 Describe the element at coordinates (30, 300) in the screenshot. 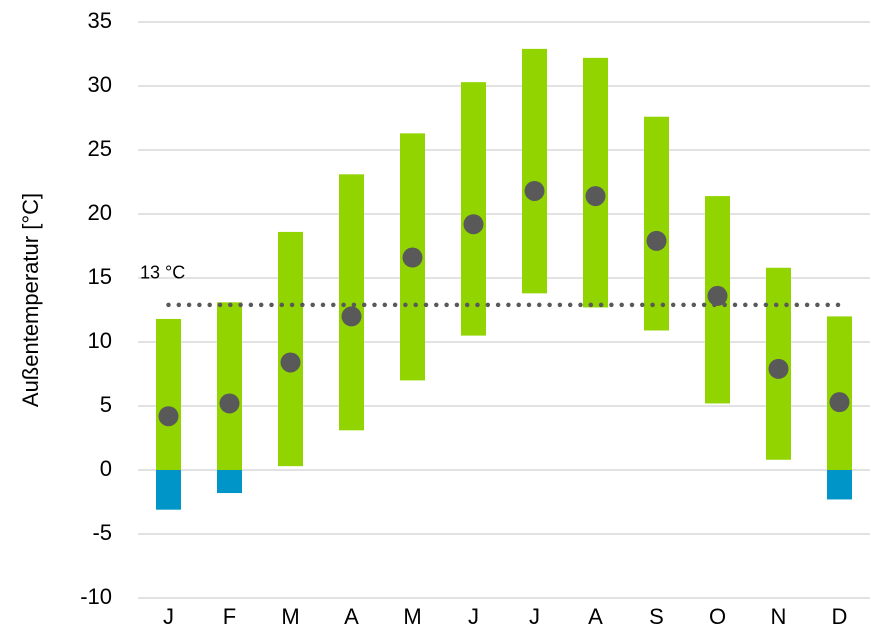

I see `y-axis-label: Außentemperatur [°C]` at that location.